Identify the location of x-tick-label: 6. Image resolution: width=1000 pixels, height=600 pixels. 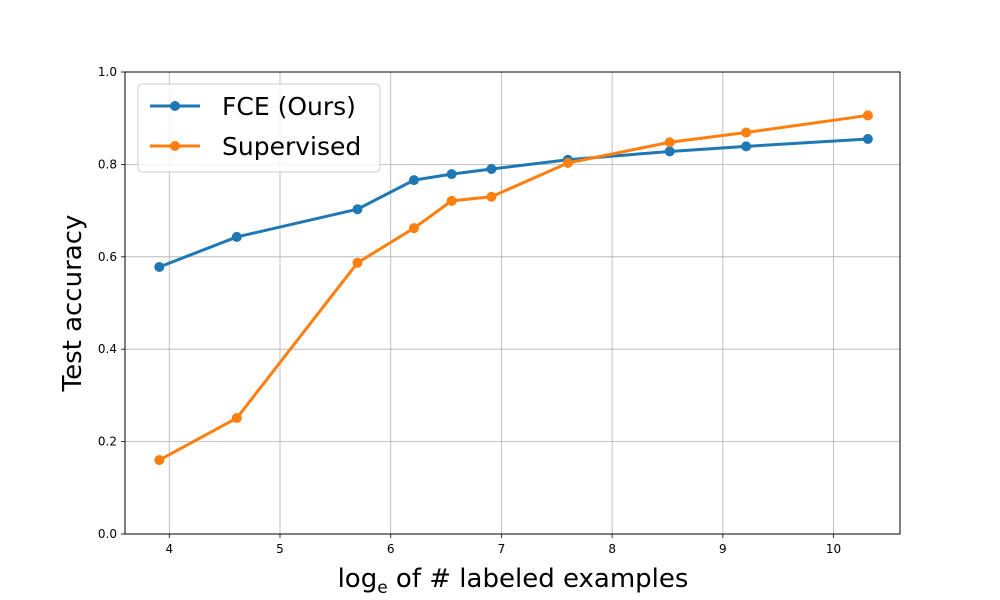
(391, 549).